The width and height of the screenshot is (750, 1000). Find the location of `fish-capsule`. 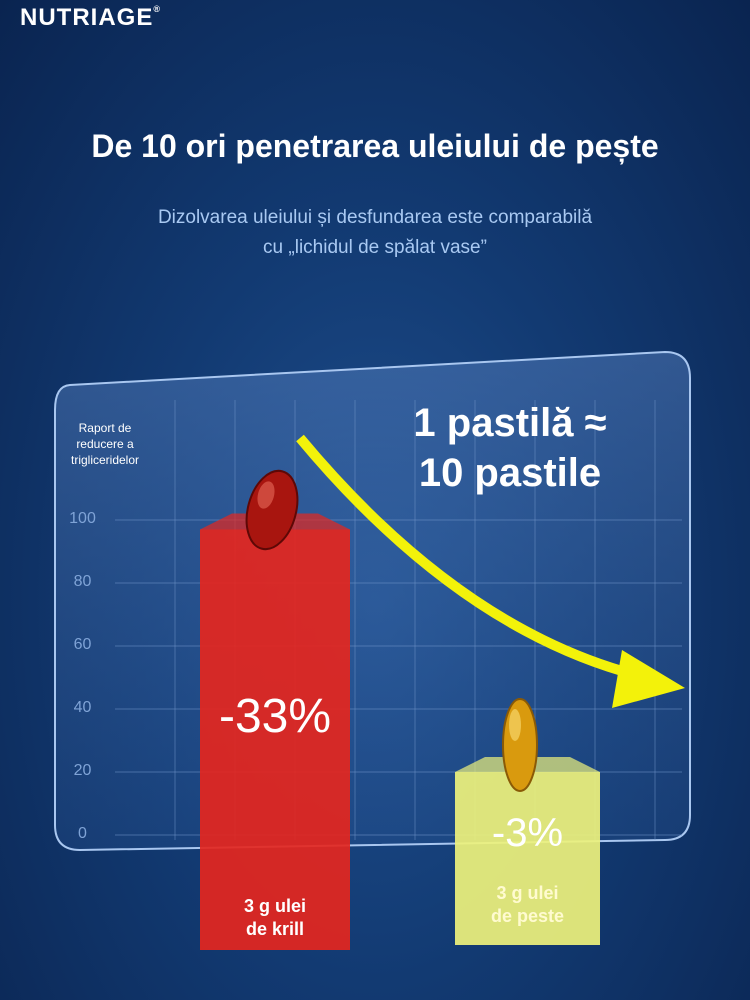

fish-capsule is located at coordinates (520, 745).